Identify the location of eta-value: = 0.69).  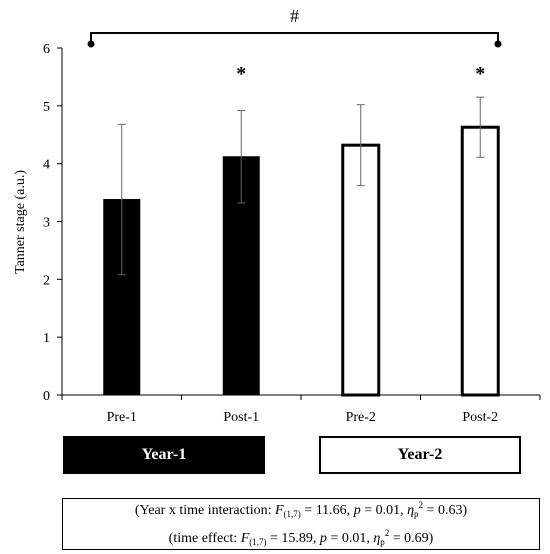
(411, 538).